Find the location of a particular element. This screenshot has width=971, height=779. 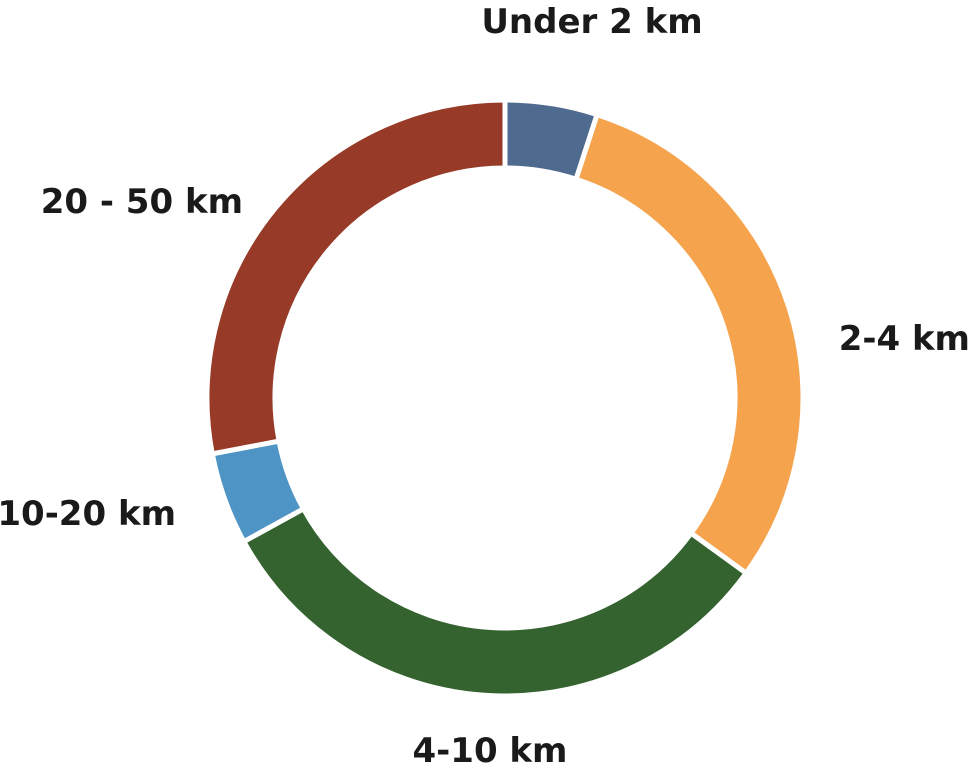

slice-label-4: 20 - 50 km is located at coordinates (142, 202).